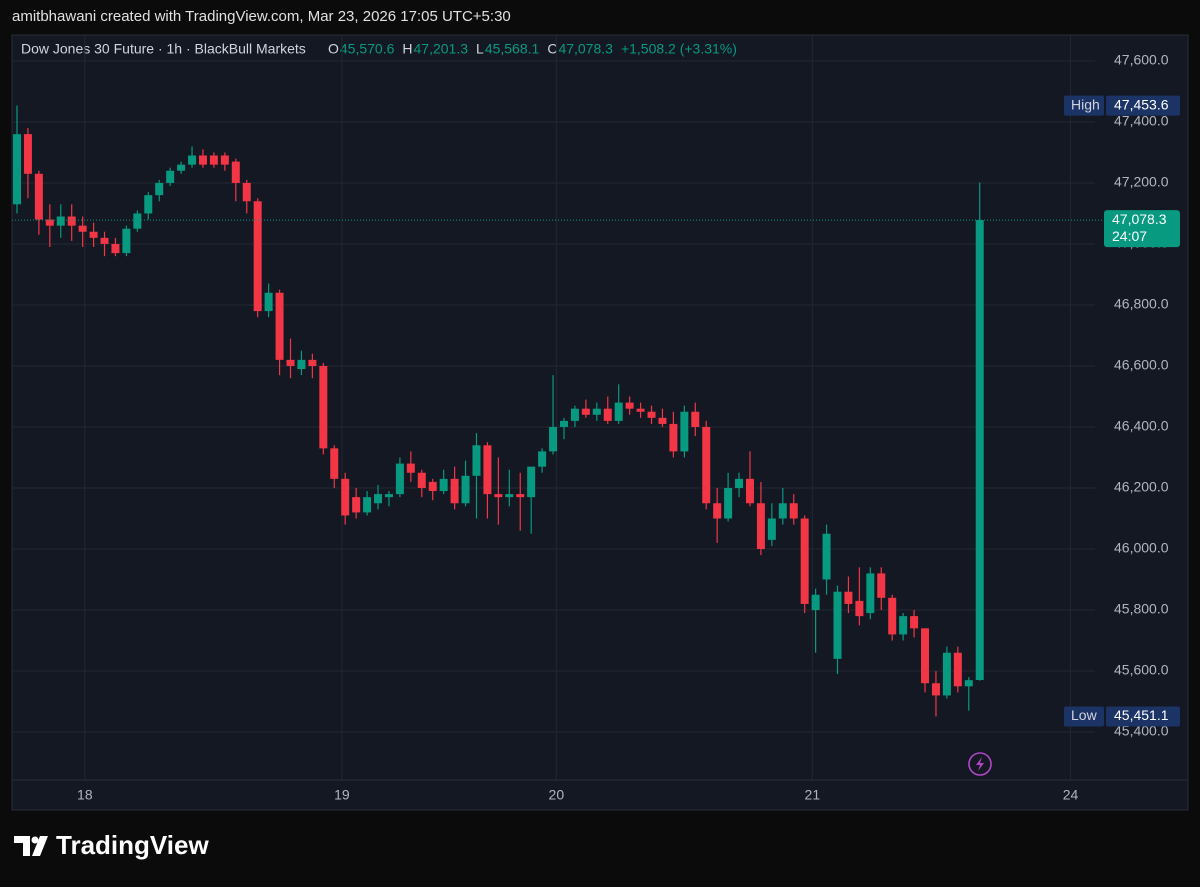 The image size is (1200, 887). I want to click on logo-icon, so click(31, 846).